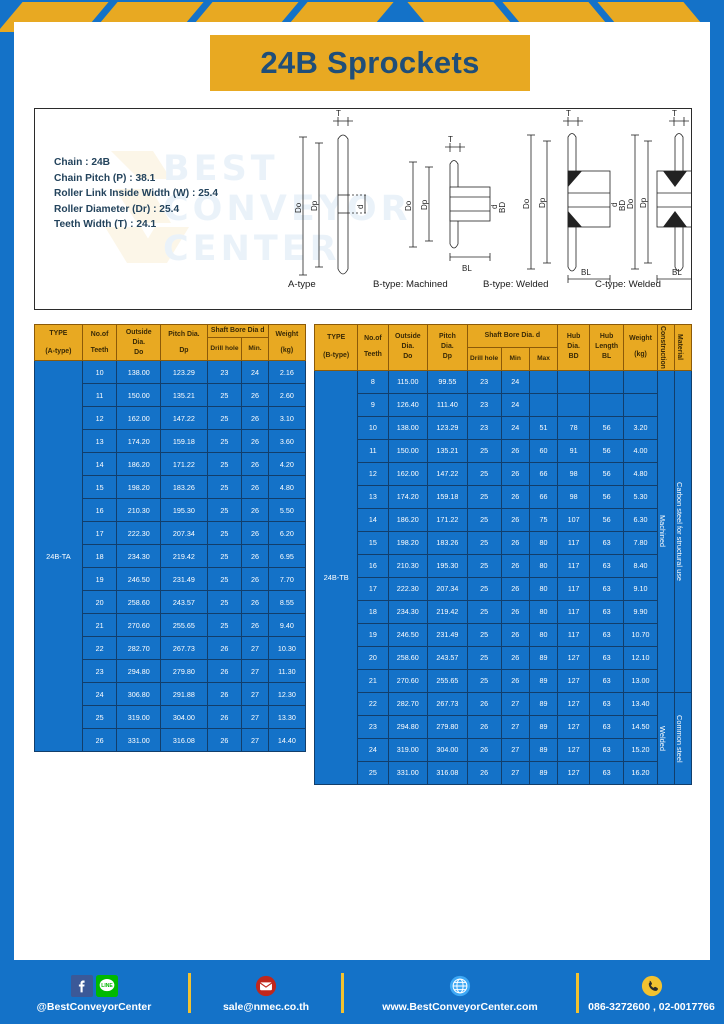 Image resolution: width=724 pixels, height=1024 pixels. What do you see at coordinates (287, 602) in the screenshot?
I see `cell-weight: 8.55` at bounding box center [287, 602].